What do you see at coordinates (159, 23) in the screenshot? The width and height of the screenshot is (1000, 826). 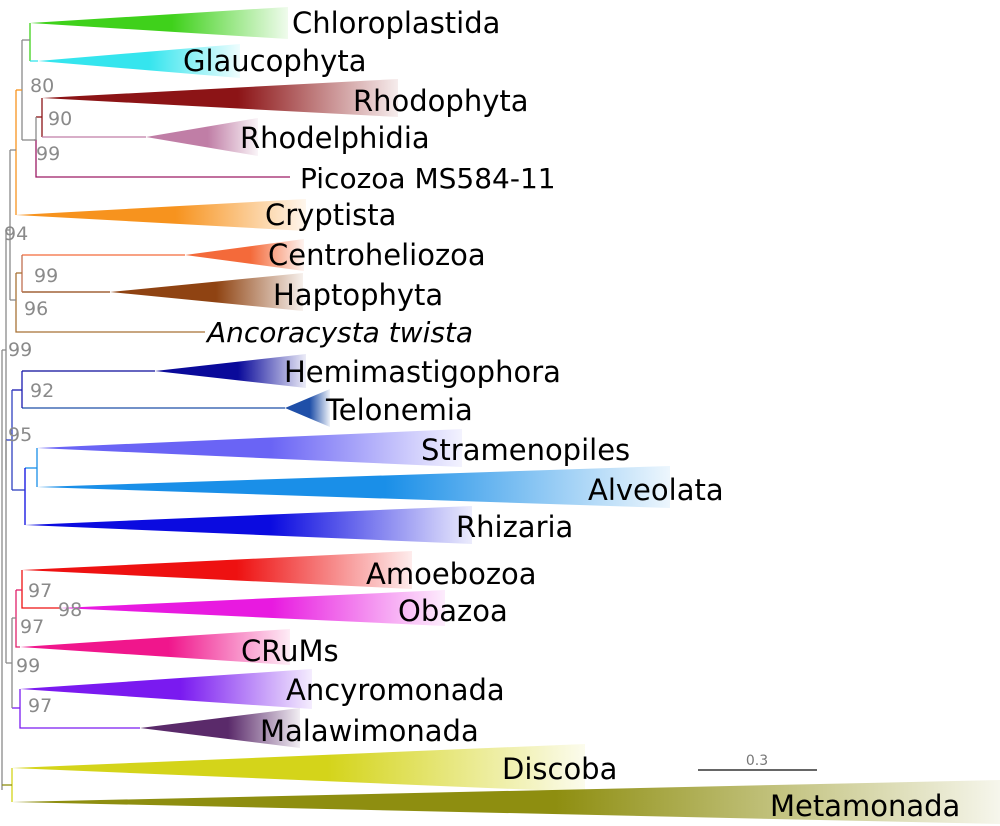 I see `clade-wedge-chloroplastida` at bounding box center [159, 23].